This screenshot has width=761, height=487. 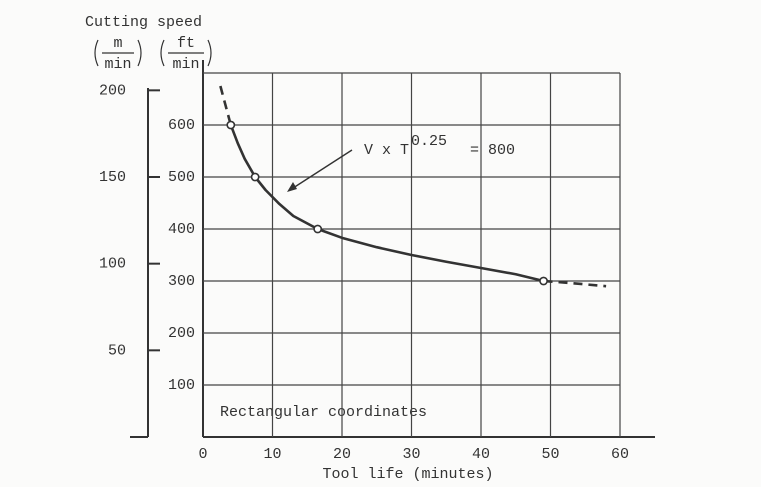 What do you see at coordinates (112, 90) in the screenshot?
I see `y2-tick-label: 200` at bounding box center [112, 90].